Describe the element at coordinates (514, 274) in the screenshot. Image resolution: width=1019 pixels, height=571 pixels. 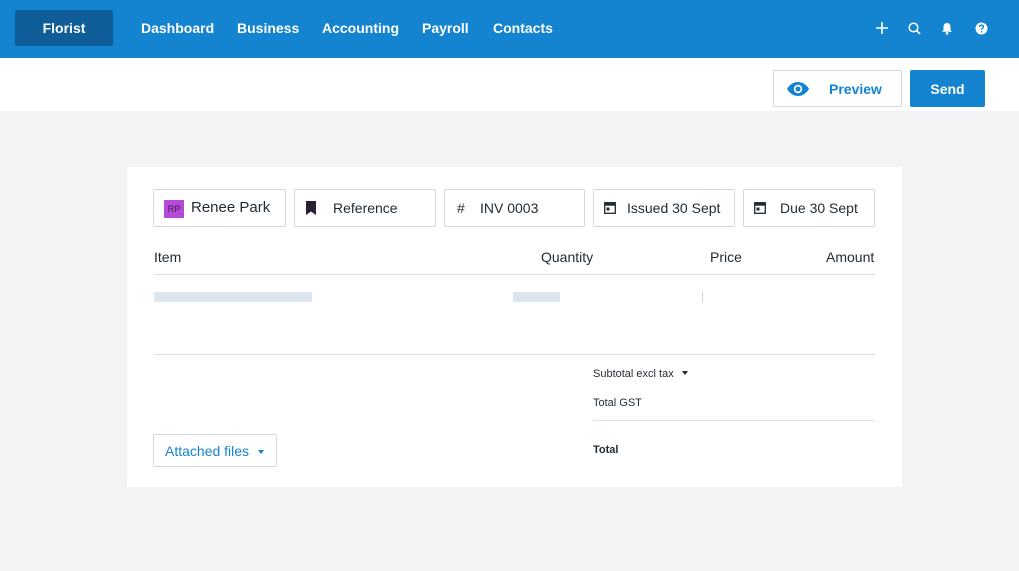
I see `header-divider` at that location.